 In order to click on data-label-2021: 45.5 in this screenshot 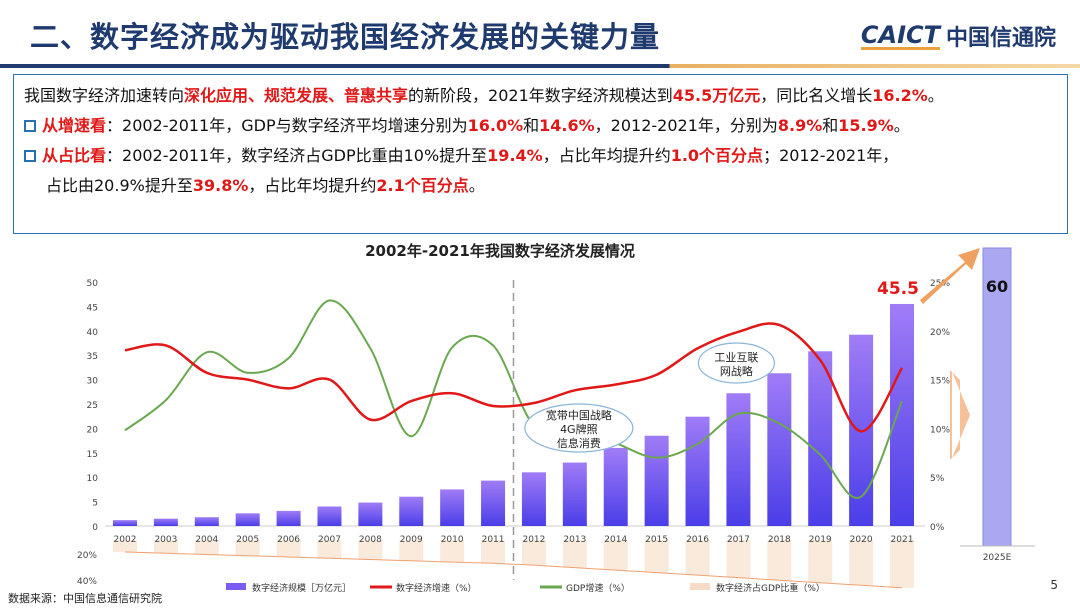, I will do `click(898, 289)`.